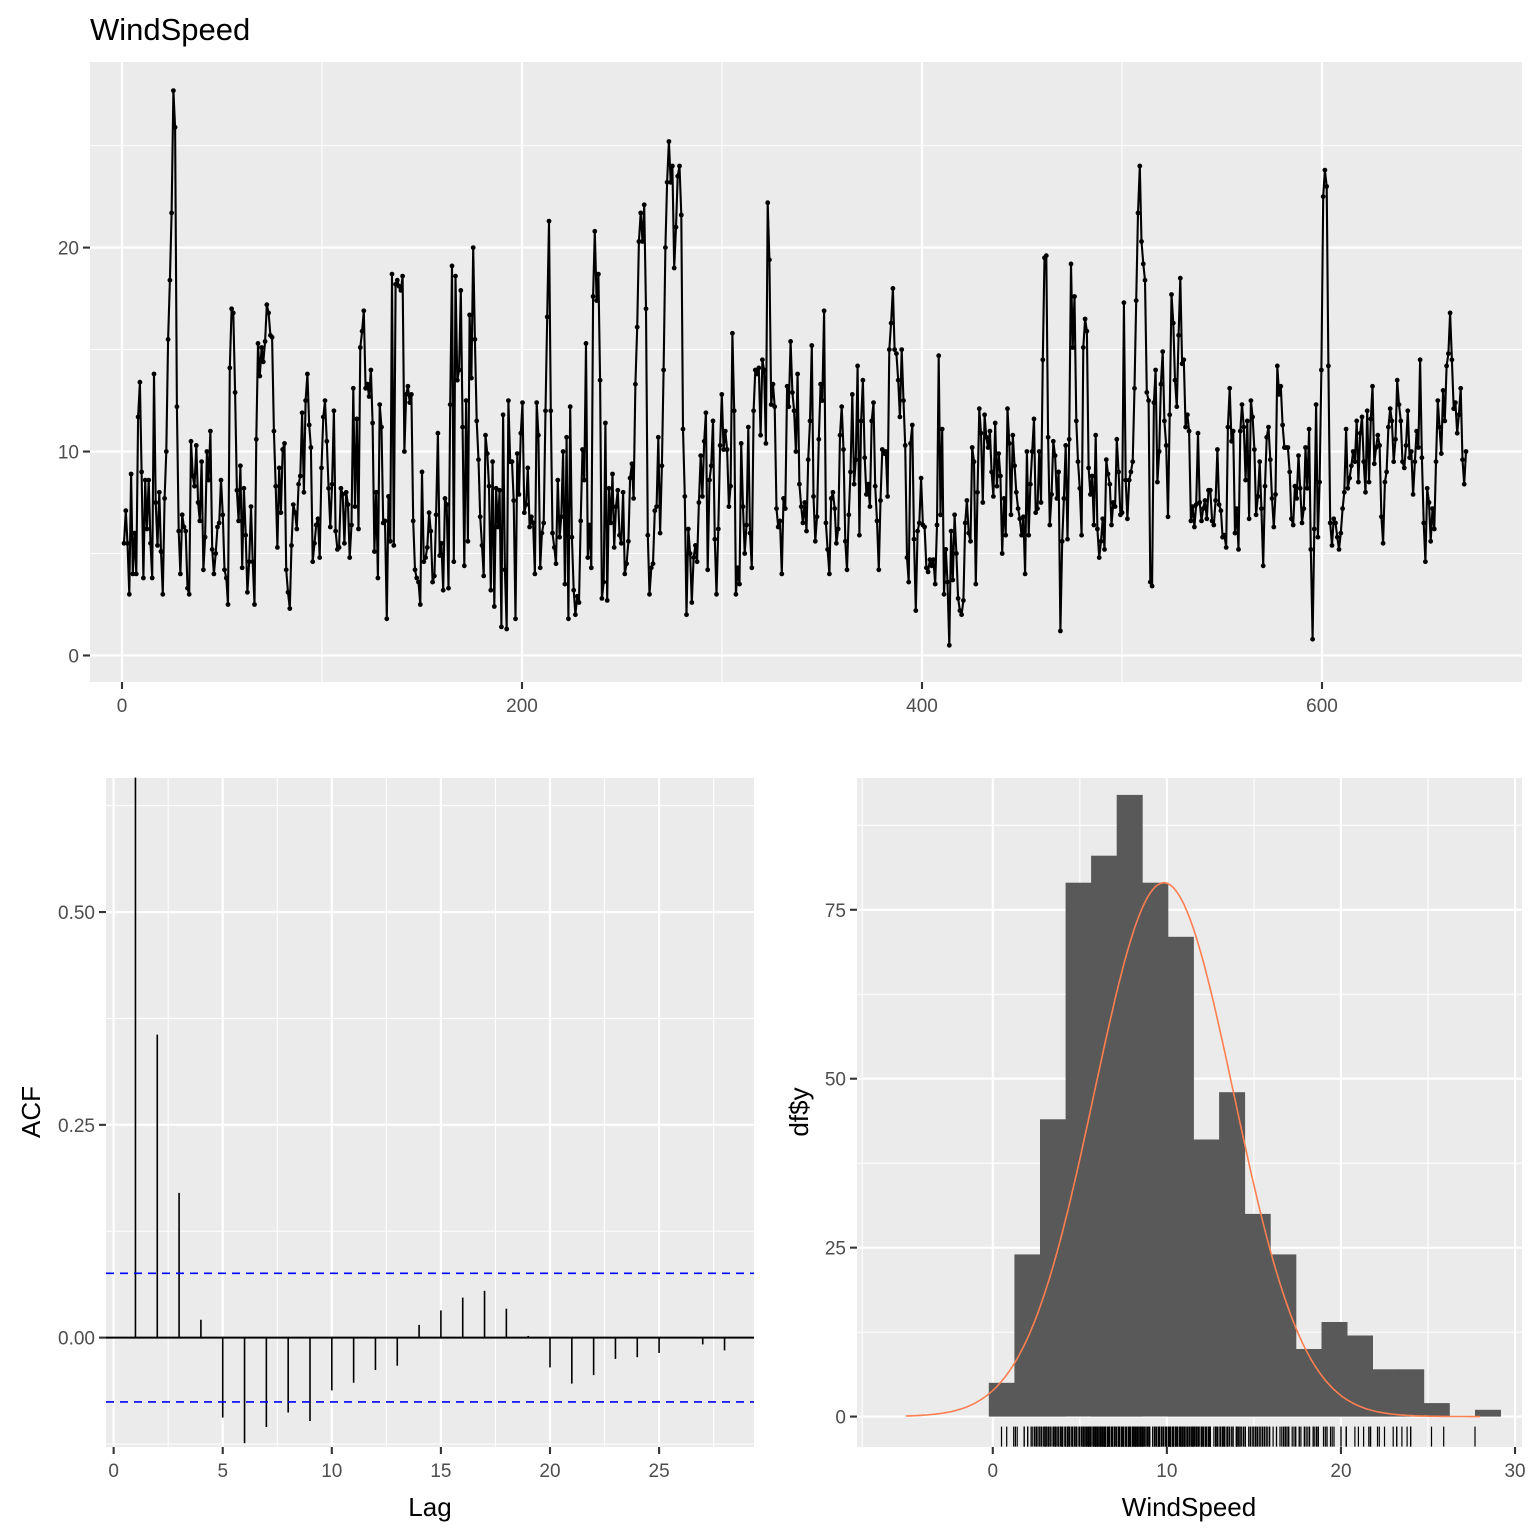 This screenshot has width=1536, height=1536. I want to click on acf-x-tick-label-2: 10, so click(331, 1471).